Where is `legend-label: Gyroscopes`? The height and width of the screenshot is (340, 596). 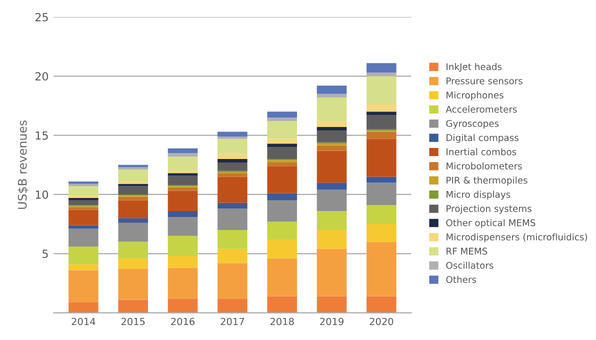 legend-label: Gyroscopes is located at coordinates (472, 124).